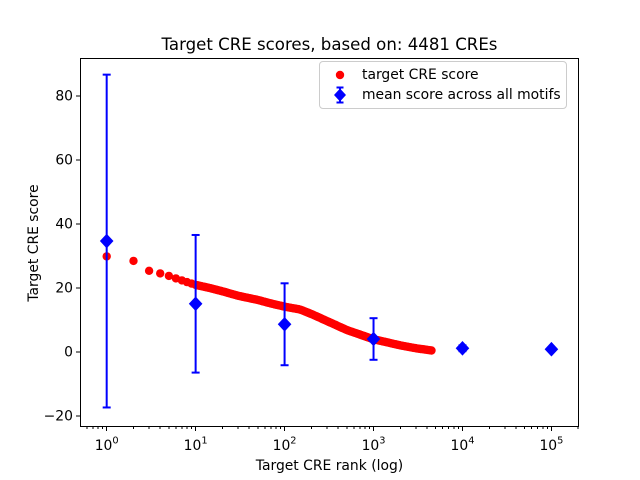 The width and height of the screenshot is (640, 480). I want to click on x-axis-minor-ticks, so click(332, 428).